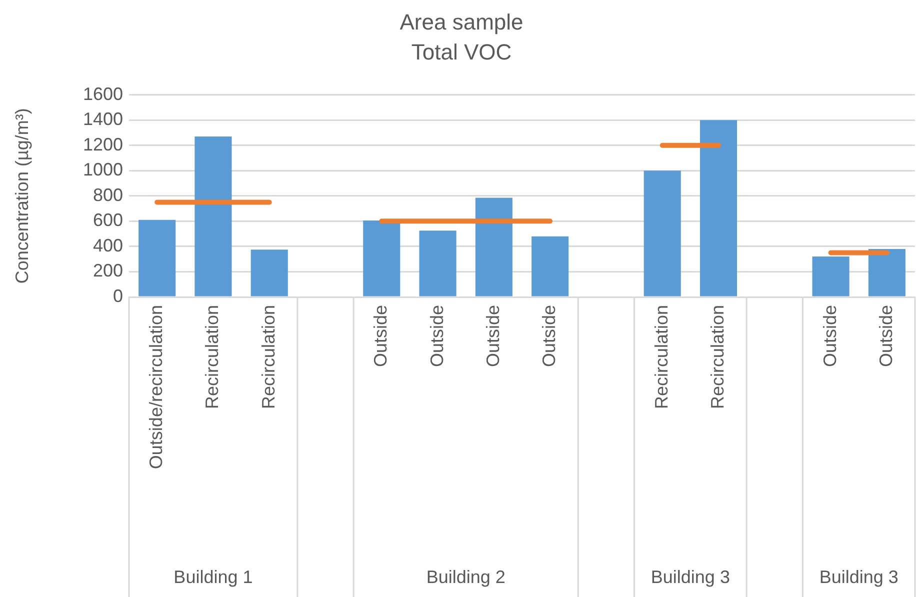  Describe the element at coordinates (117, 296) in the screenshot. I see `y-tick-label: 0` at that location.